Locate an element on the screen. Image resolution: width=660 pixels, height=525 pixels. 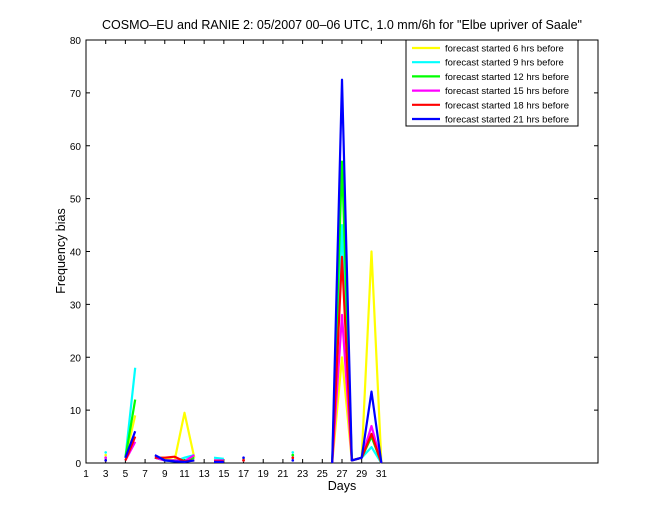
y-tick-label: 0 is located at coordinates (78, 464).